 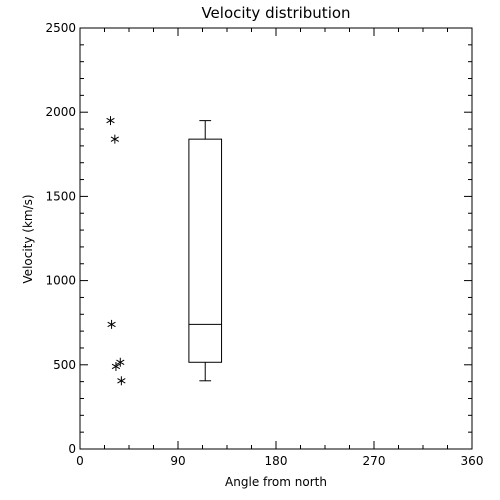 I want to click on y-tick-label: 2500, so click(x=60, y=28).